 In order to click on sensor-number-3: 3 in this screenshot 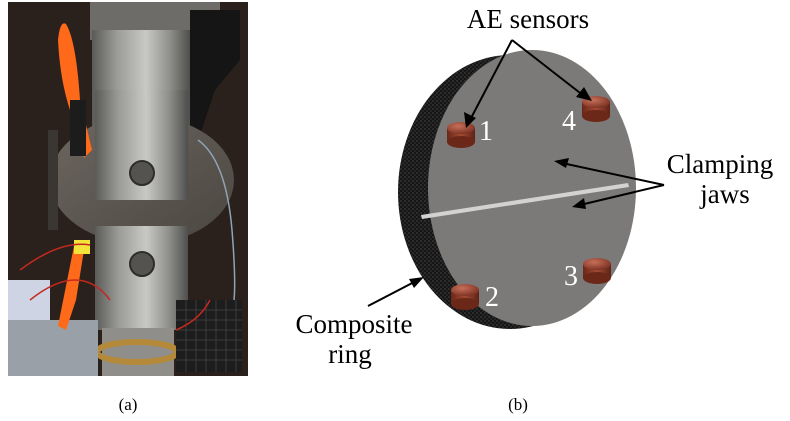, I will do `click(571, 276)`.